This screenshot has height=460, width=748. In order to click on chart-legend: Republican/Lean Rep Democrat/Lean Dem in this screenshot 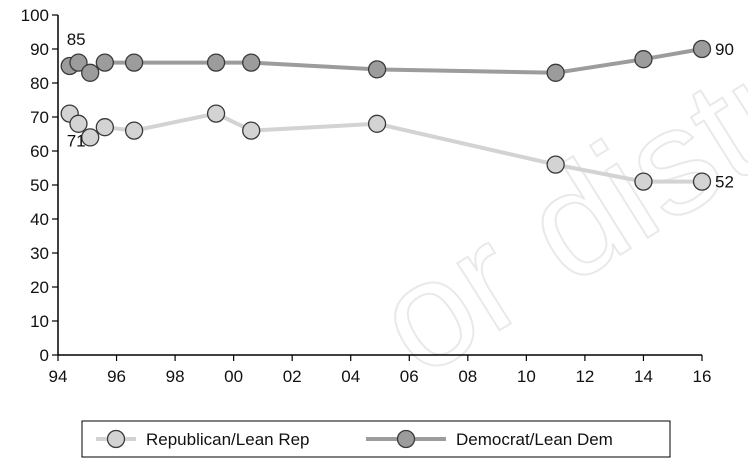, I will do `click(376, 439)`.